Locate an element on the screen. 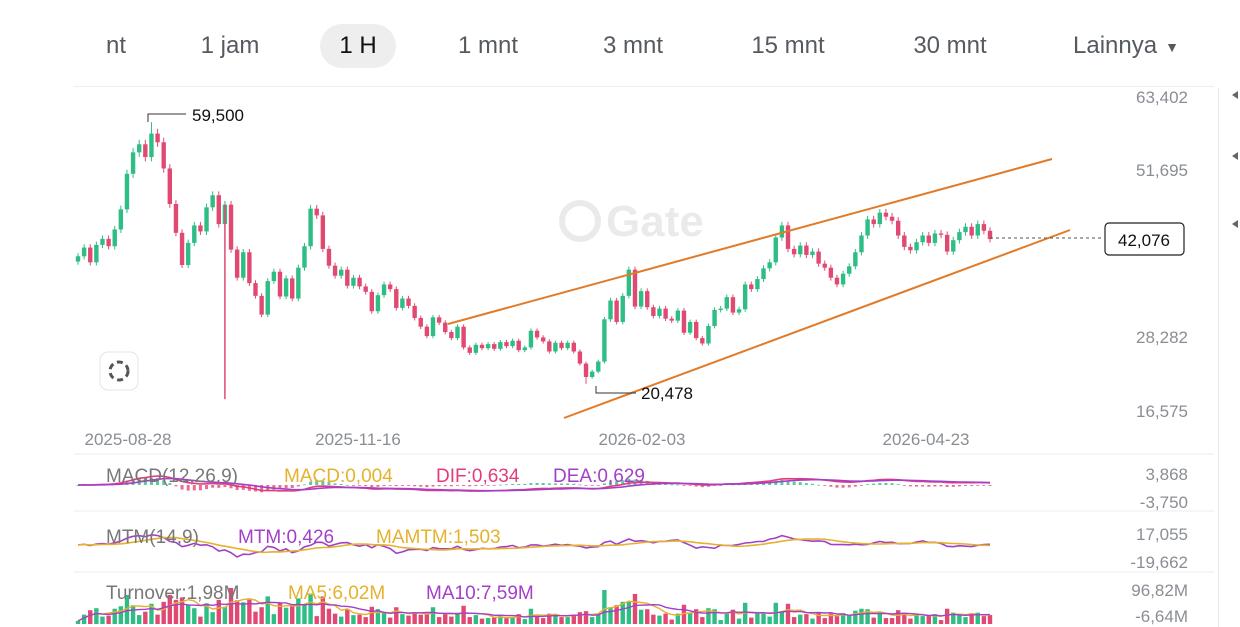  tab-1-jam: 1 jam is located at coordinates (230, 45).